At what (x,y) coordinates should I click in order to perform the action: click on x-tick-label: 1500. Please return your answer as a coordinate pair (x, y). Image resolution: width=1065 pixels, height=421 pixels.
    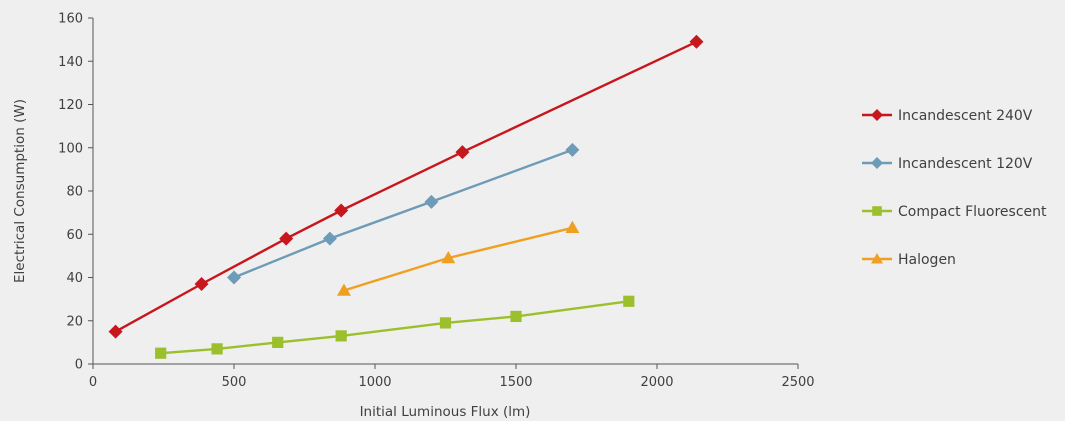
    Looking at the image, I should click on (515, 382).